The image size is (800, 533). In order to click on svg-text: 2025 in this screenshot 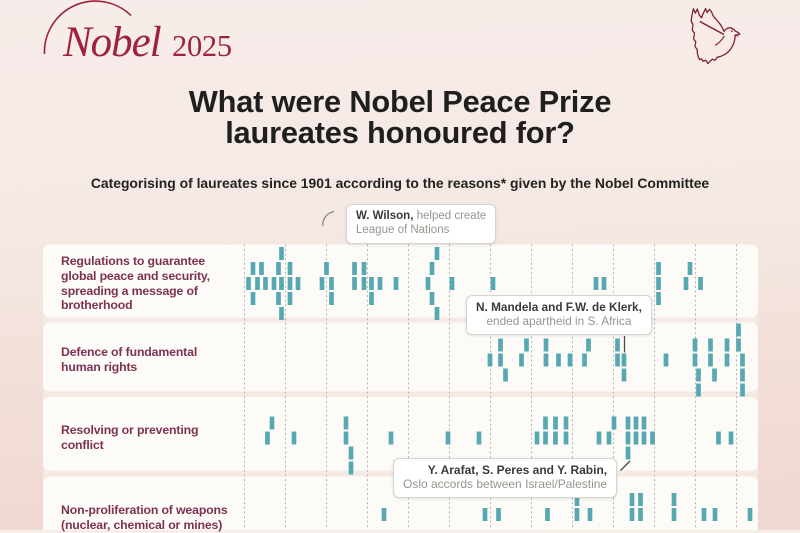, I will do `click(202, 46)`.